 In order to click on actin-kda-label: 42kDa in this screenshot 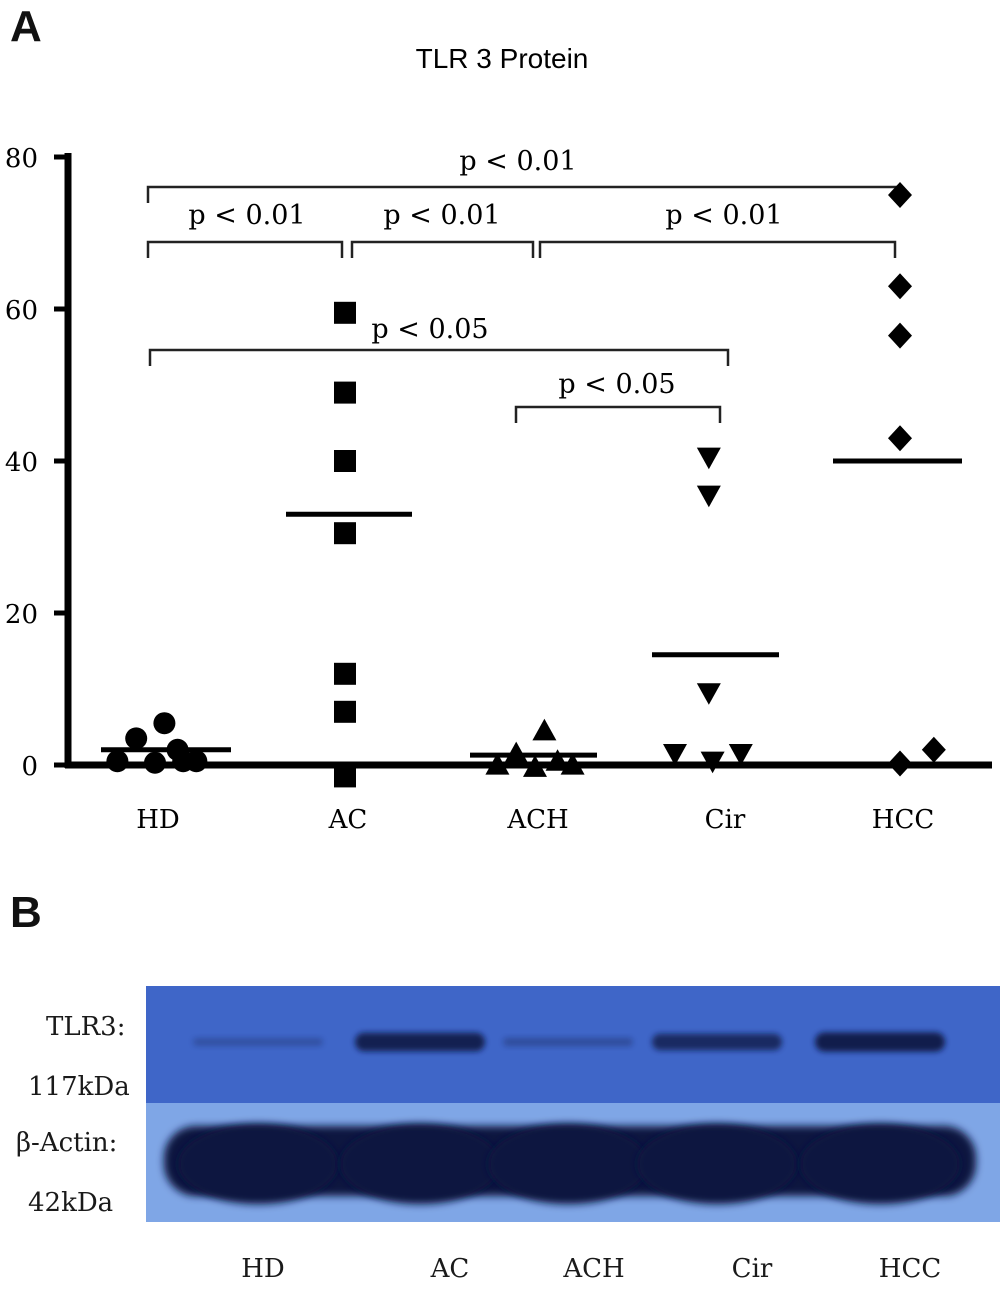, I will do `click(71, 1203)`.